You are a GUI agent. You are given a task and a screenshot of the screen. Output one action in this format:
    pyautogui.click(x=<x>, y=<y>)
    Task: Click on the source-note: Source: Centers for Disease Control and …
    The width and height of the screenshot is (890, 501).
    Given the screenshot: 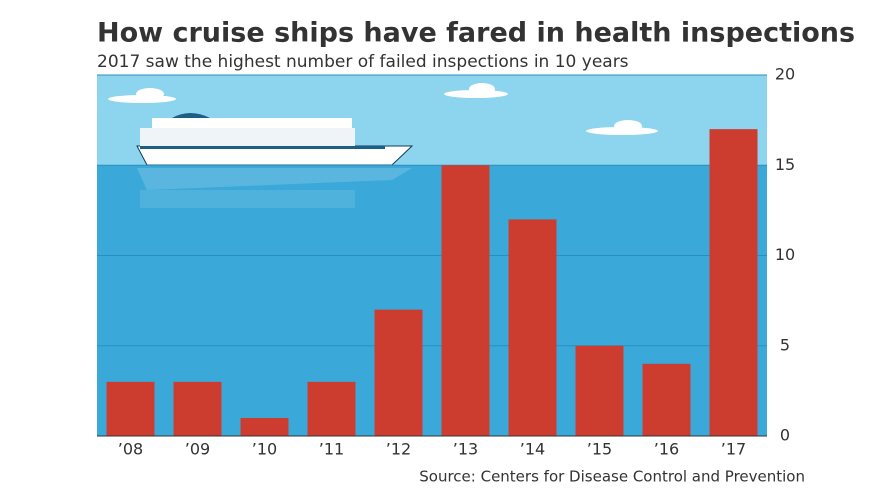 What is the action you would take?
    pyautogui.click(x=612, y=477)
    